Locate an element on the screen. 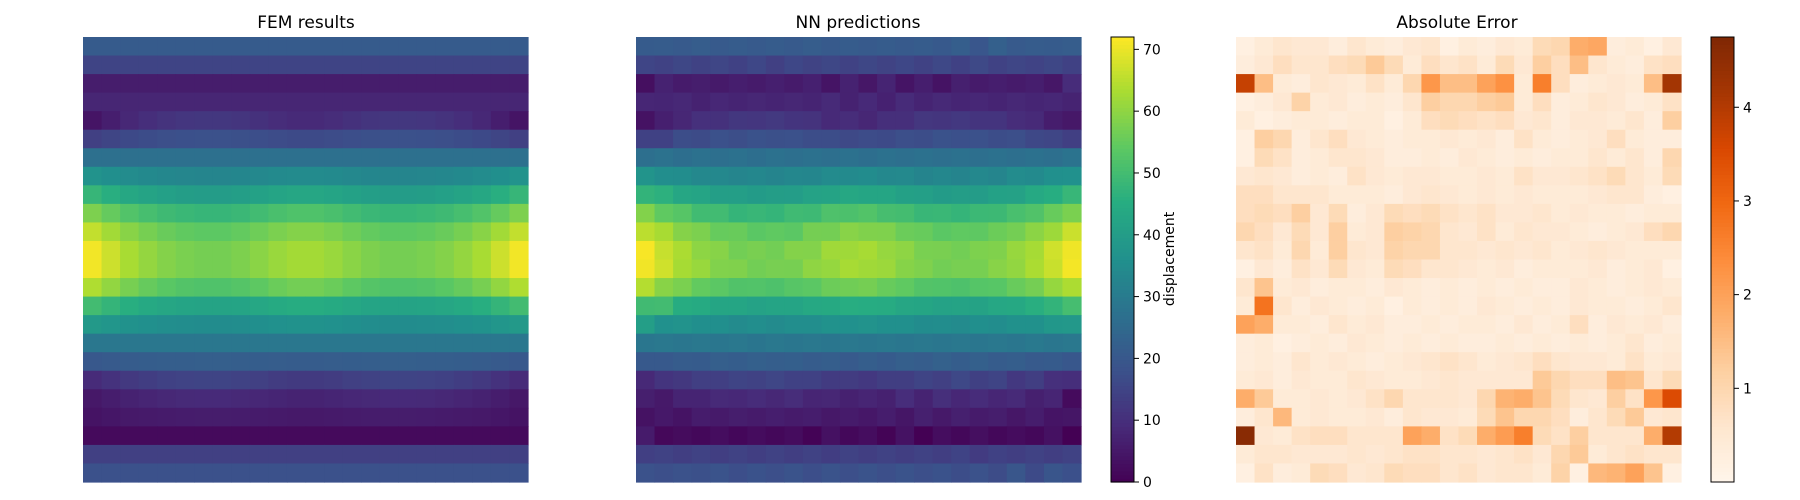 This screenshot has height=500, width=1800. colorbar-tick-label: 4 is located at coordinates (1747, 108).